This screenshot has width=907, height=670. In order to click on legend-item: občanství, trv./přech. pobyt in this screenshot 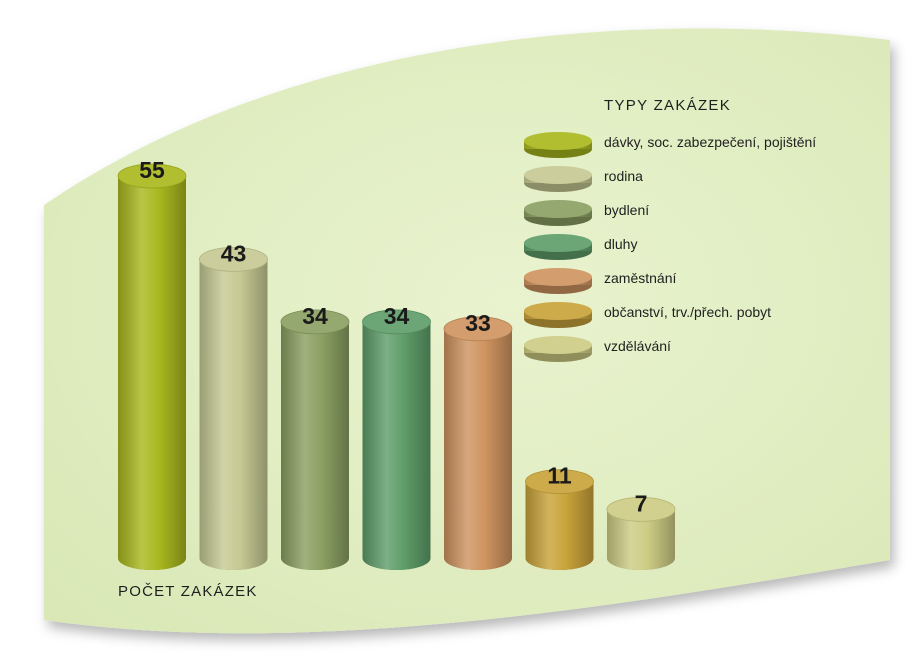, I will do `click(647, 315)`.